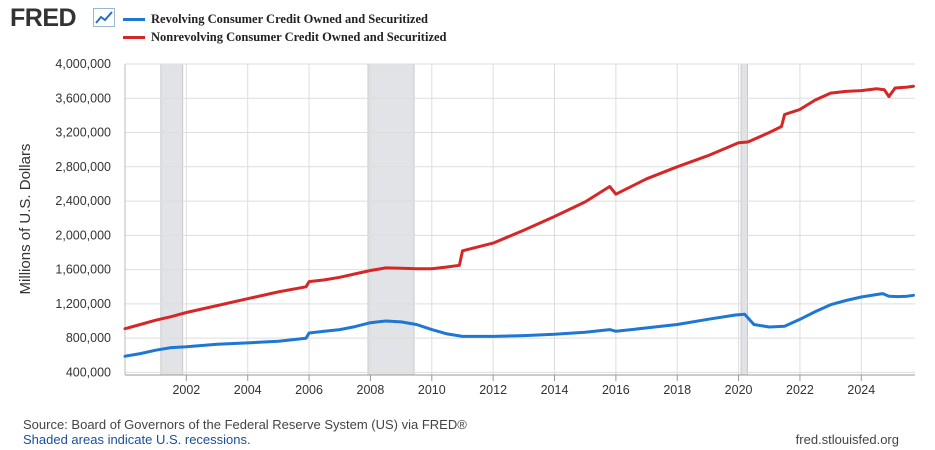 The height and width of the screenshot is (450, 935). What do you see at coordinates (134, 37) in the screenshot?
I see `legend-swatch-nonrevolving` at bounding box center [134, 37].